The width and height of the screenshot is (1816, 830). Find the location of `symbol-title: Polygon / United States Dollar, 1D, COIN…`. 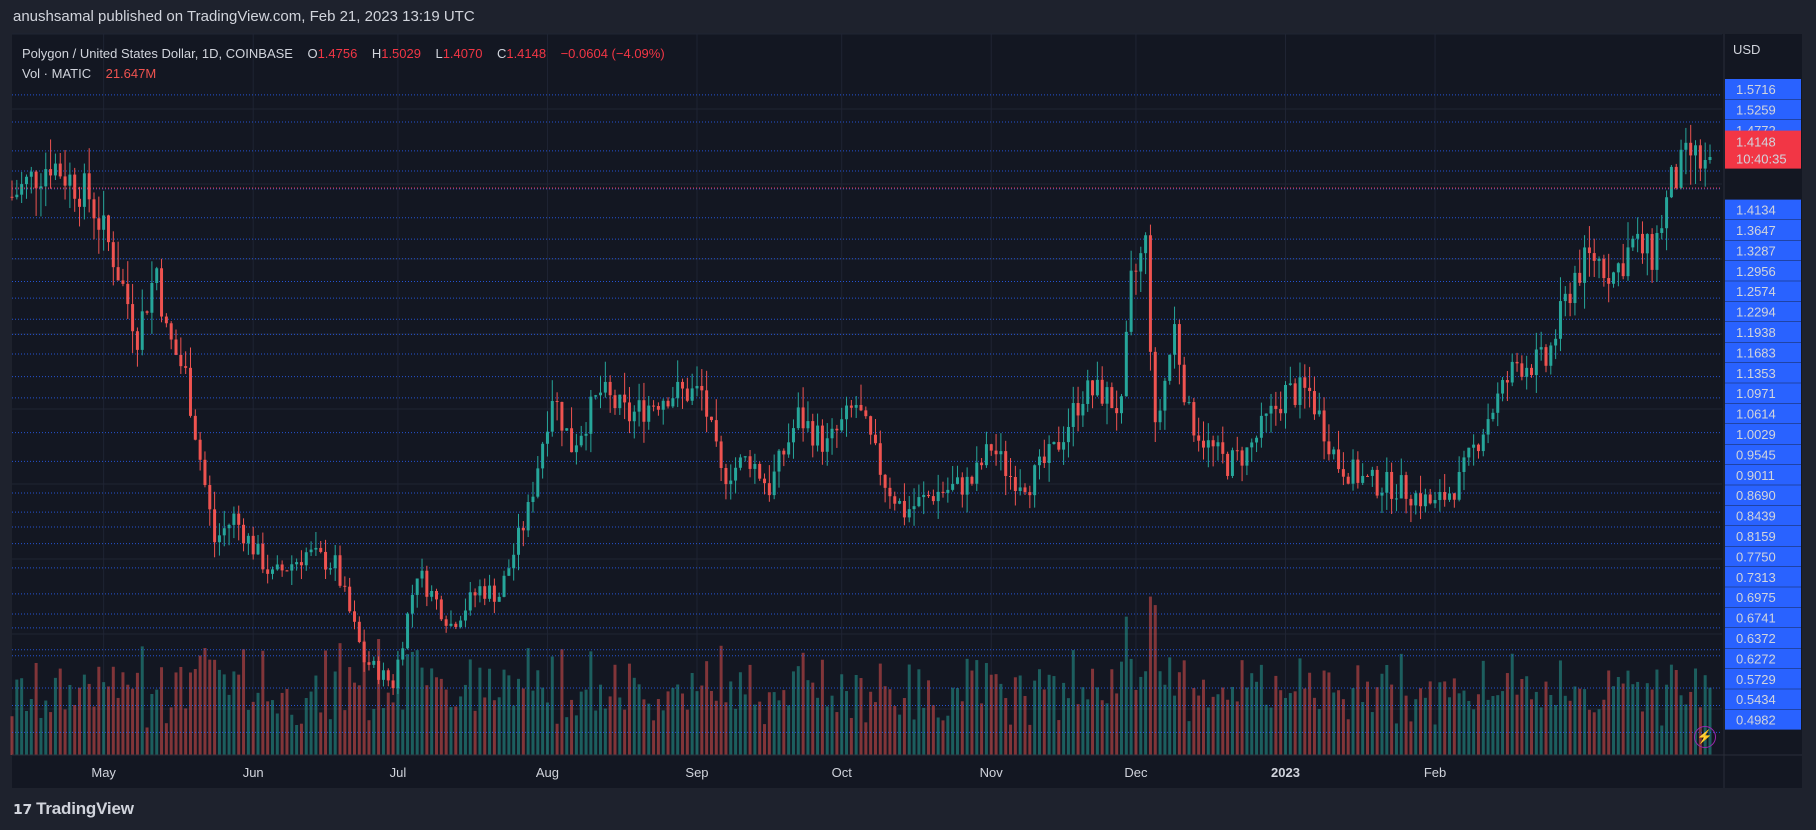

symbol-title: Polygon / United States Dollar, 1D, COIN… is located at coordinates (157, 53).